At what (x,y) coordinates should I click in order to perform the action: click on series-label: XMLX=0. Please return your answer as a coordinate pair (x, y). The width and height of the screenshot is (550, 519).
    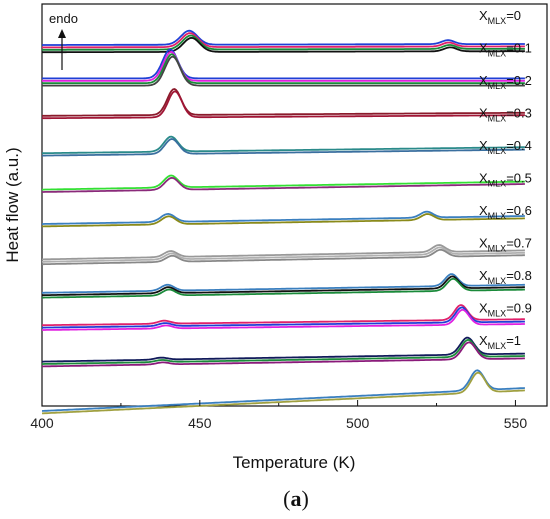
    Looking at the image, I should click on (500, 17).